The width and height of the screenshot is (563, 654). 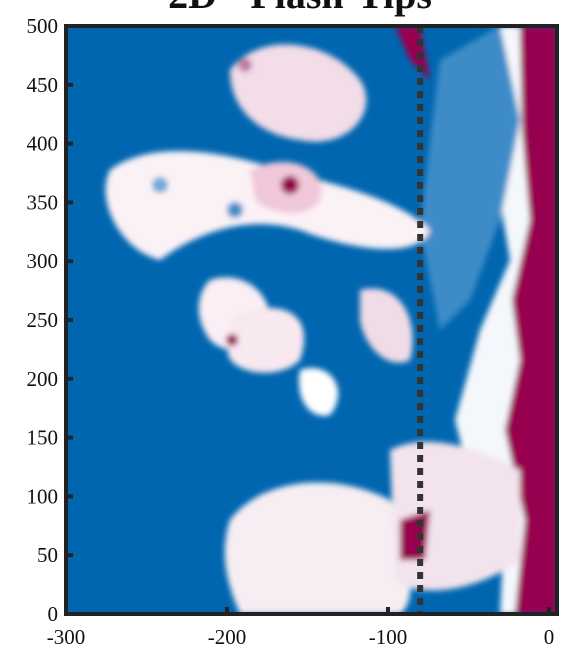 What do you see at coordinates (549, 637) in the screenshot?
I see `x-tick-label: 0` at bounding box center [549, 637].